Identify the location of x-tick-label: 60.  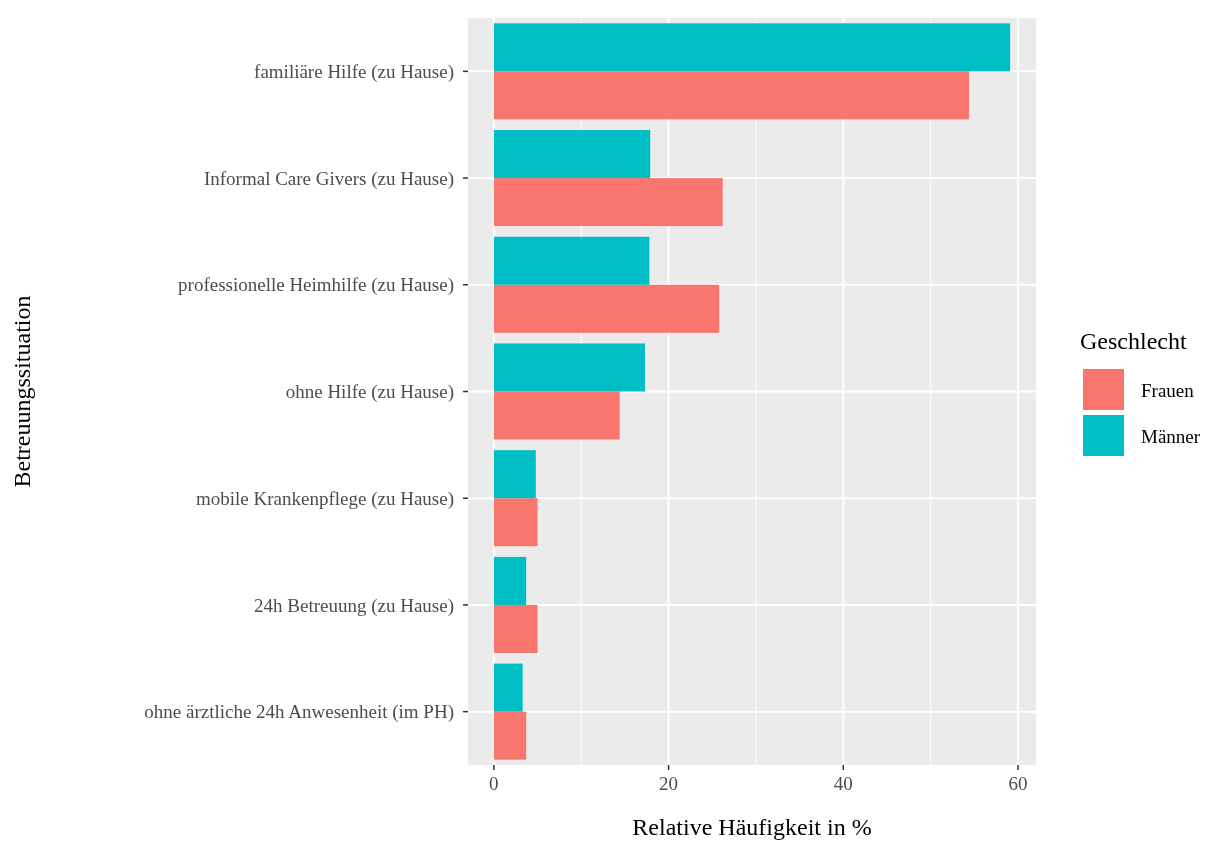
(1018, 783).